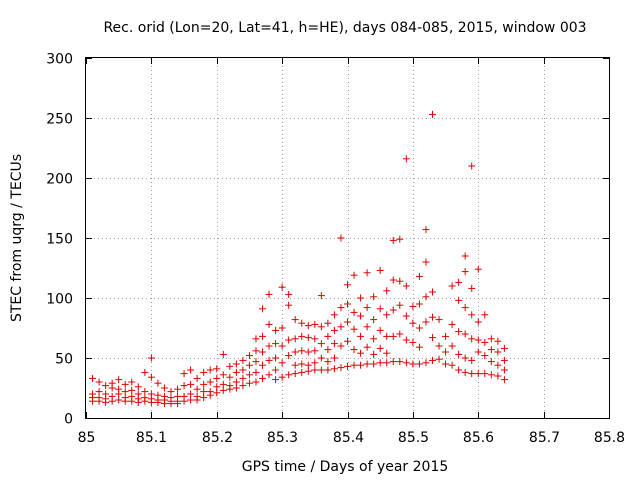 This screenshot has width=640, height=480. What do you see at coordinates (59, 60) in the screenshot?
I see `y-tick-label: 300` at bounding box center [59, 60].